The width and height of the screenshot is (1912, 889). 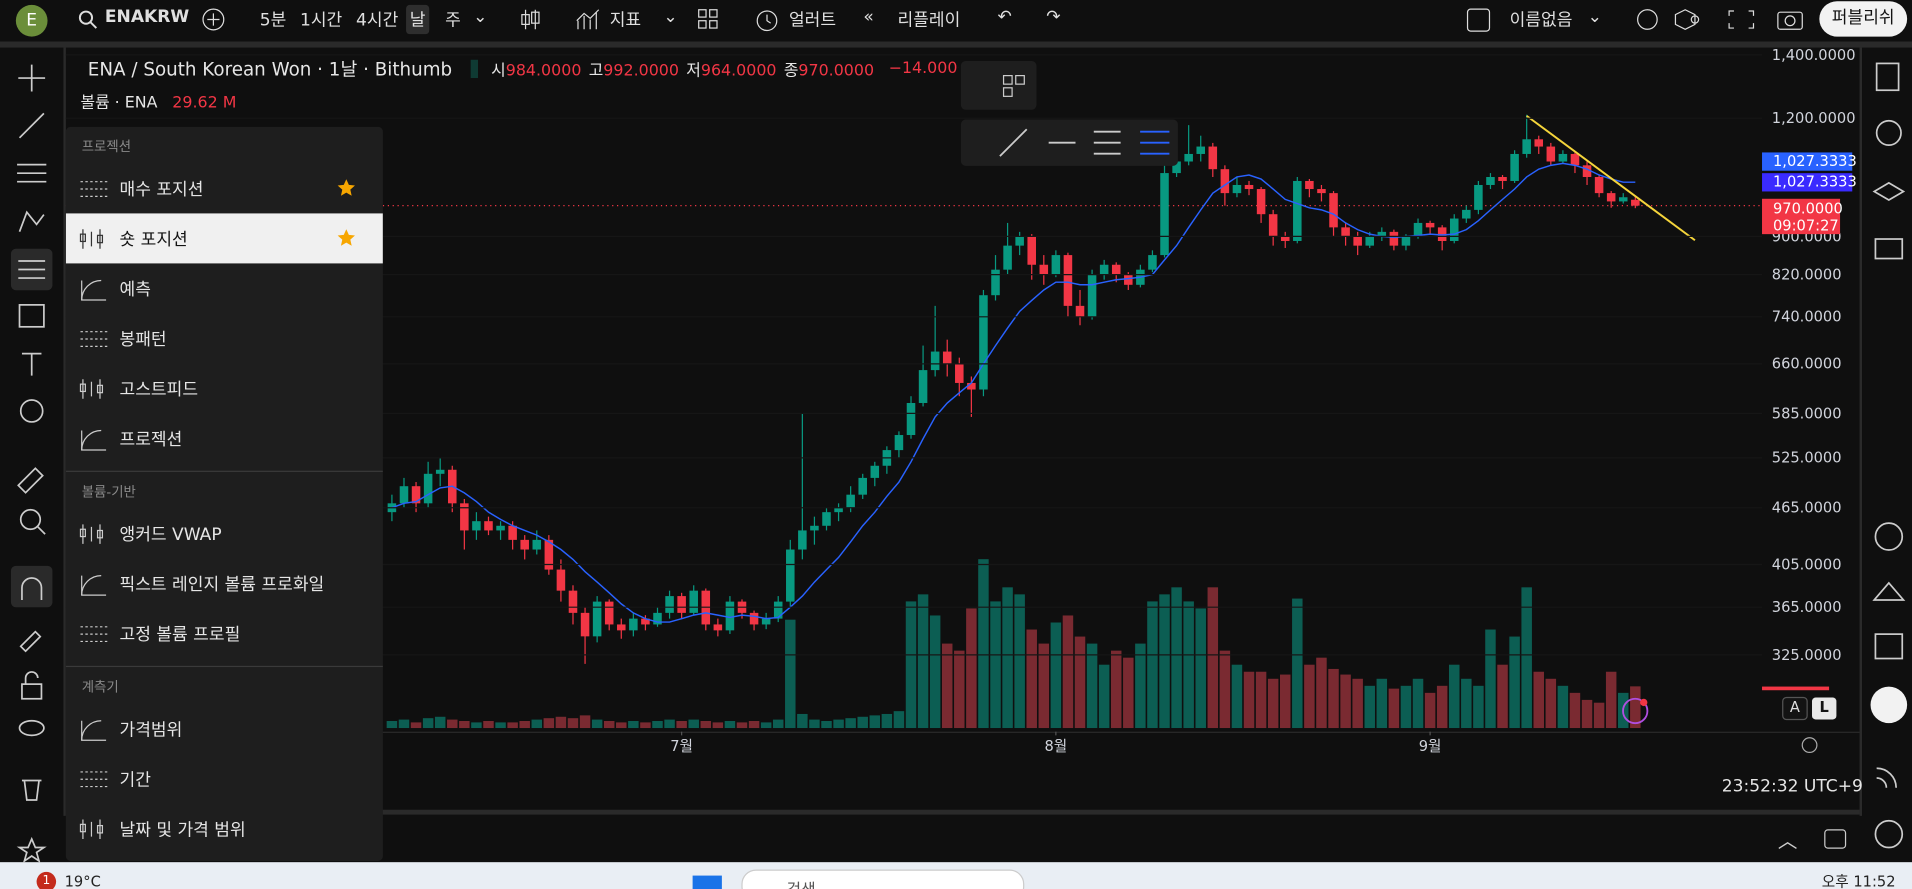 What do you see at coordinates (453, 20) in the screenshot?
I see `interval: 주` at bounding box center [453, 20].